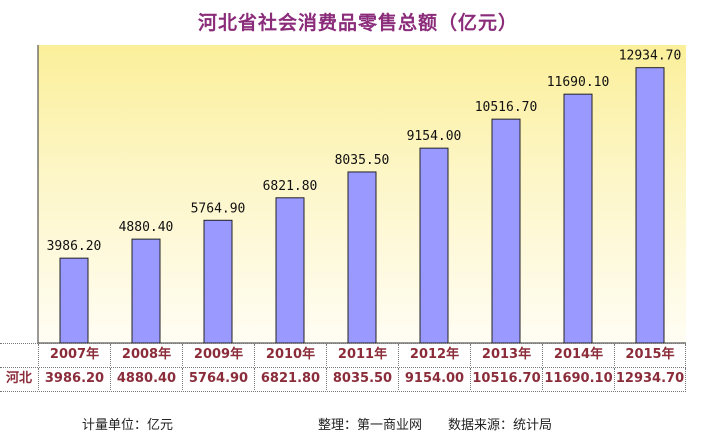 This screenshot has height=443, width=716. What do you see at coordinates (290, 379) in the screenshot?
I see `value-cell-3: 6821.80` at bounding box center [290, 379].